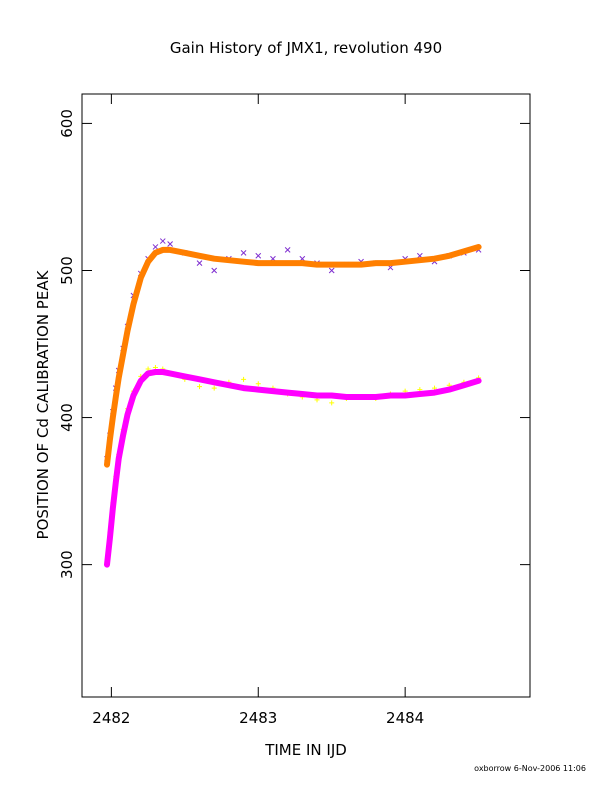 This screenshot has width=612, height=792. What do you see at coordinates (43, 404) in the screenshot?
I see `y-axis-label: POSITION OF Cd CALIBRATION PEAK` at bounding box center [43, 404].